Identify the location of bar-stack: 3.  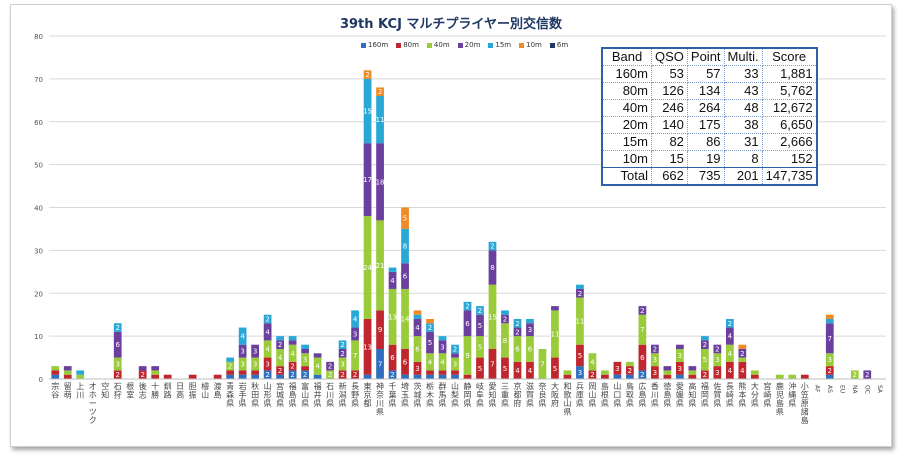
(617, 370).